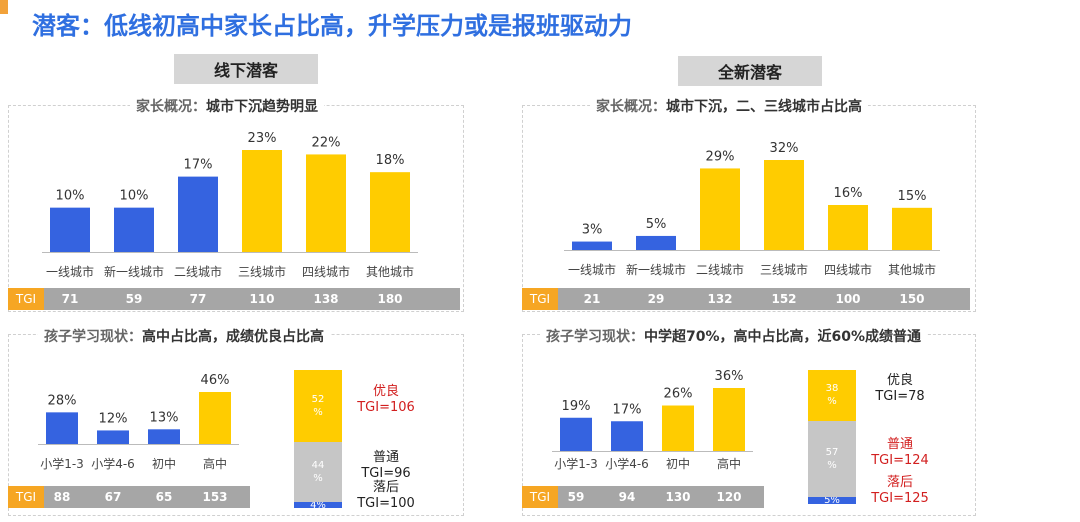  I want to click on data-label: 28%, so click(62, 400).